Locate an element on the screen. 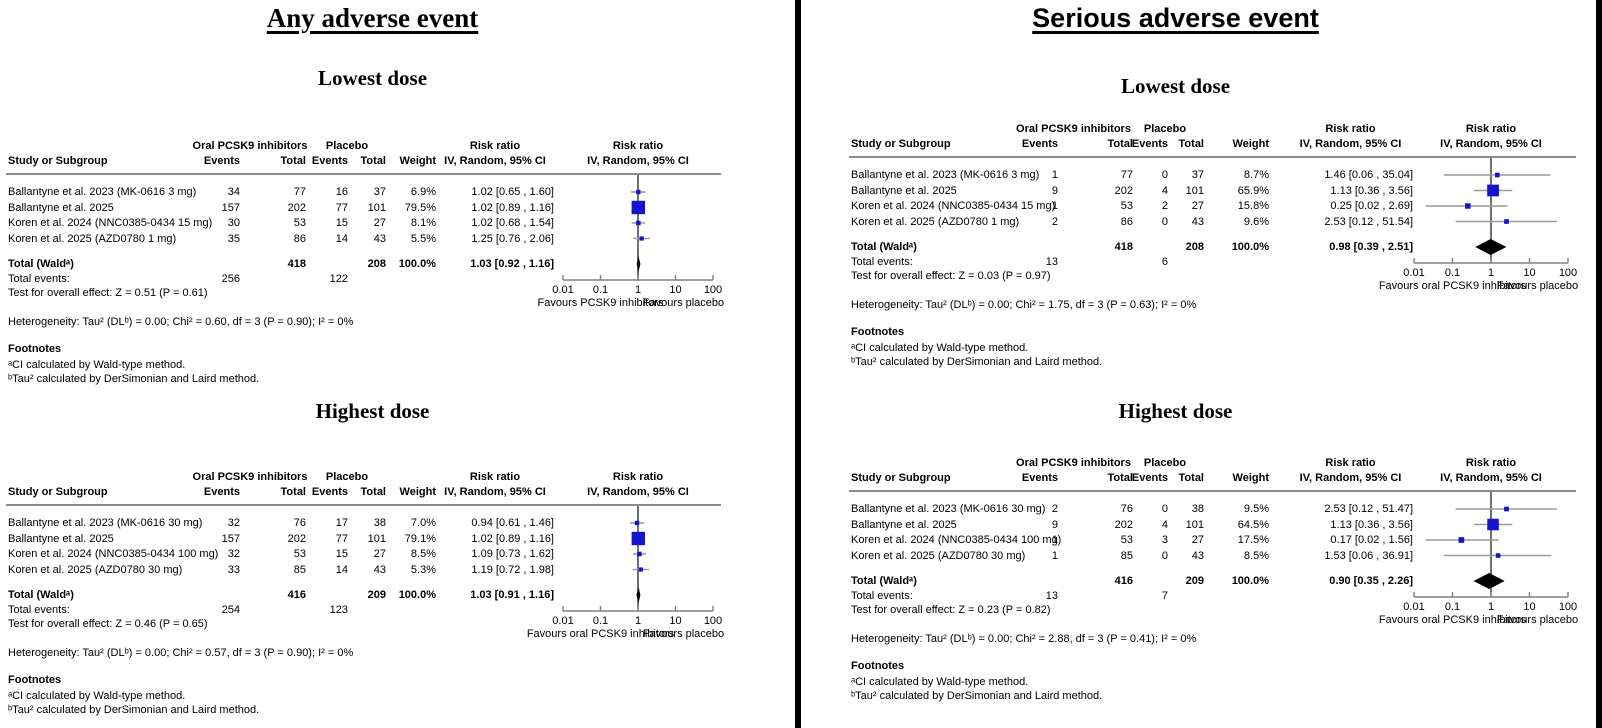  total-events-pcsk9: 256 is located at coordinates (230, 279).